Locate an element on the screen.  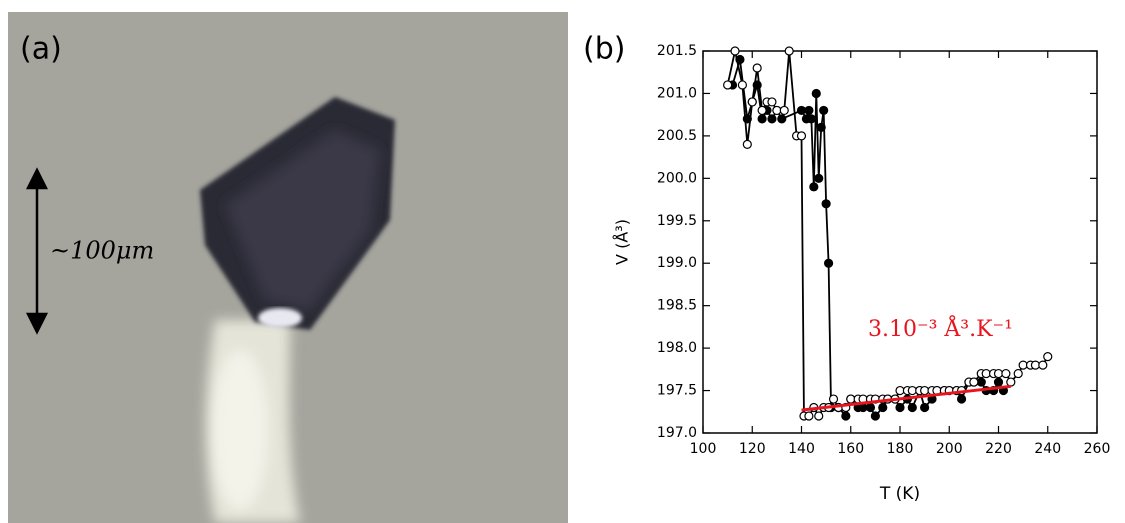
y-tick-label: 197.5 is located at coordinates (677, 391).